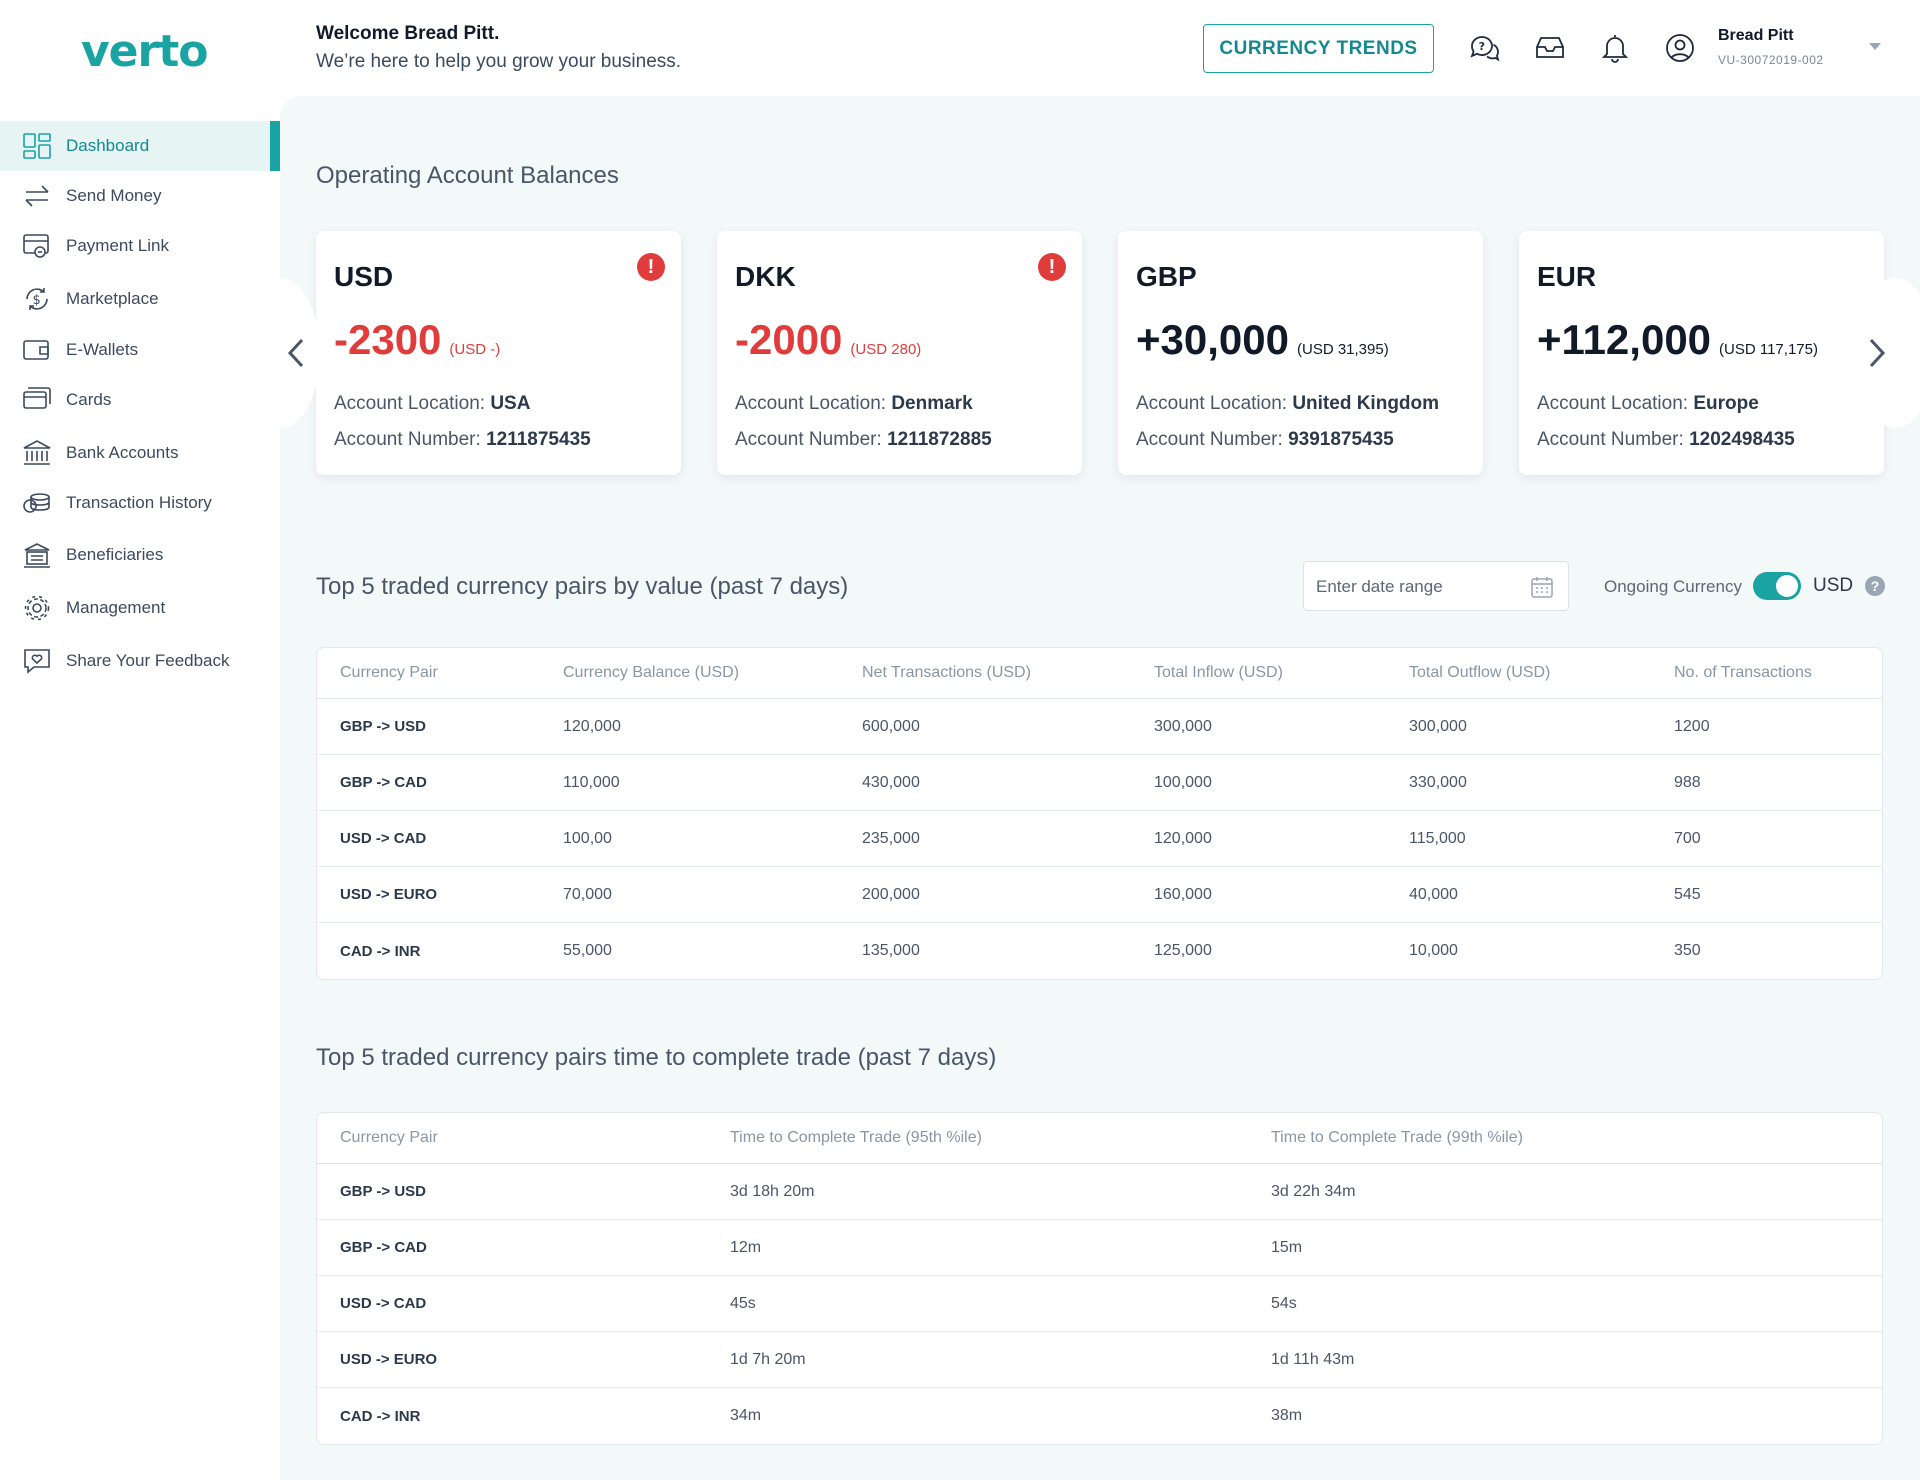 The height and width of the screenshot is (1480, 1920). What do you see at coordinates (280, 353) in the screenshot?
I see `carousel-prev-button` at bounding box center [280, 353].